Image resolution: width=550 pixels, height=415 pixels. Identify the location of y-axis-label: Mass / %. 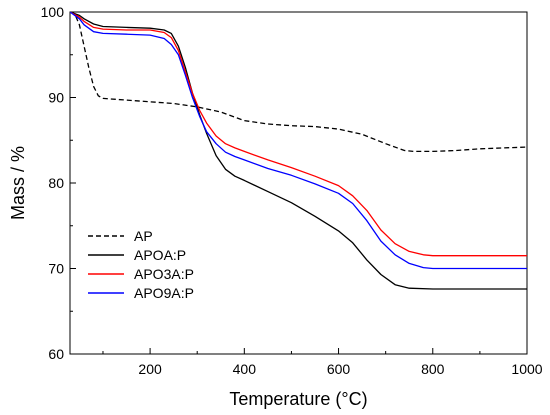
(18, 183).